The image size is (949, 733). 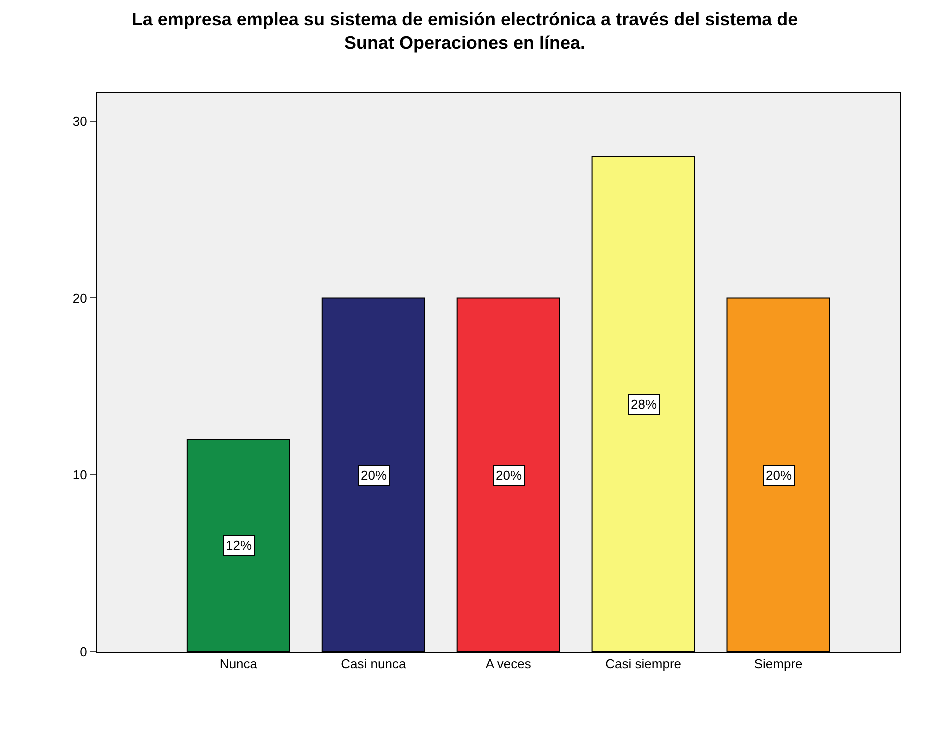 What do you see at coordinates (239, 664) in the screenshot?
I see `x-tick-label: Nunca` at bounding box center [239, 664].